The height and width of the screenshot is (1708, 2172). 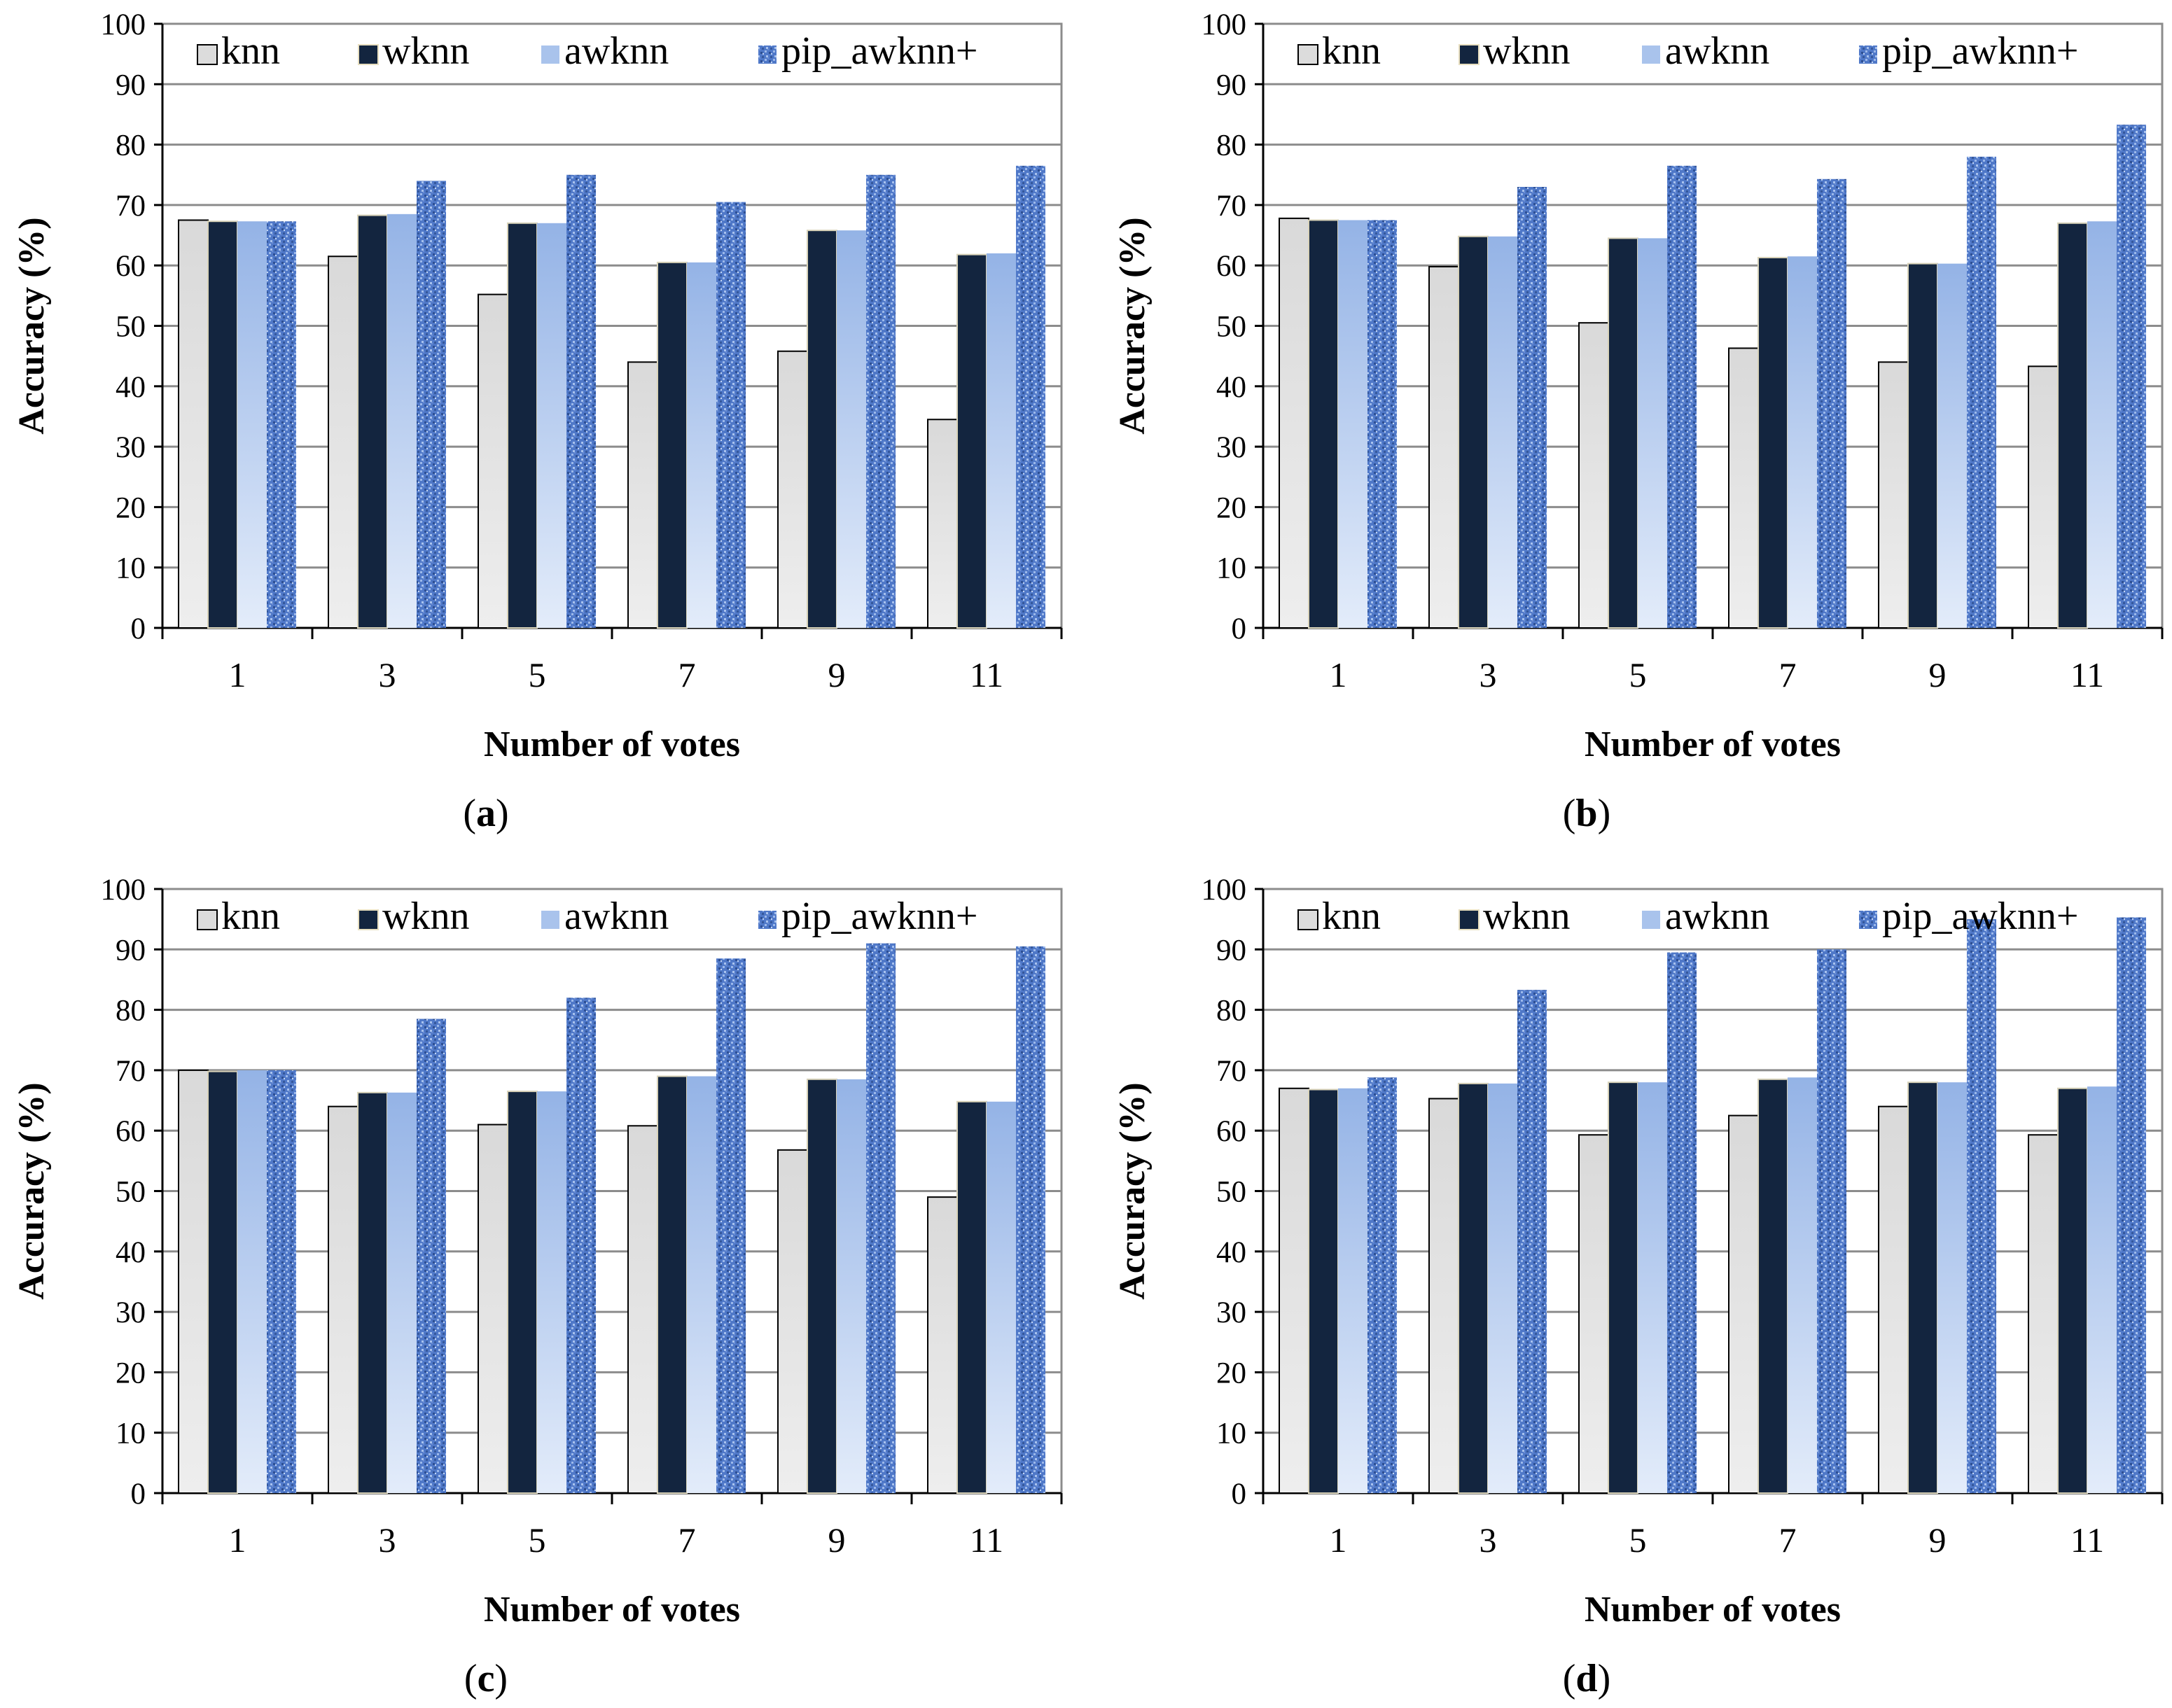 I want to click on x-tick-label: 7, so click(x=1788, y=674).